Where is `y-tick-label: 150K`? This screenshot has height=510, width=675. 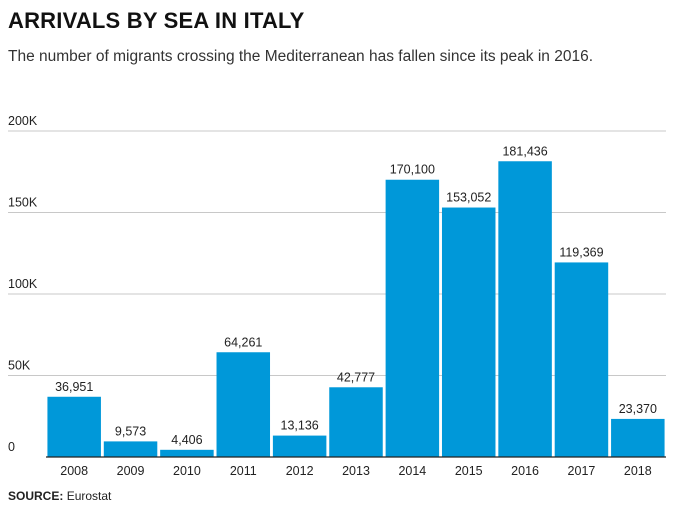 y-tick-label: 150K is located at coordinates (23, 203).